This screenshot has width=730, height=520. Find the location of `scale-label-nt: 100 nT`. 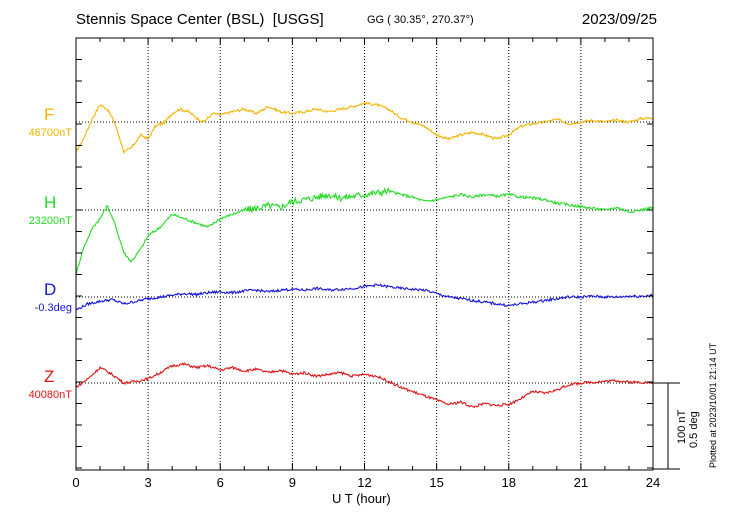

scale-label-nt: 100 nT is located at coordinates (682, 426).